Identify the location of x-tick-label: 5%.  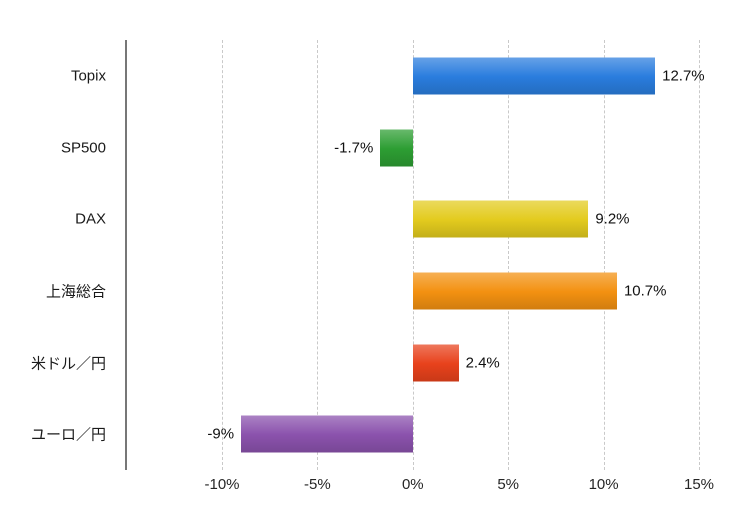
(508, 484).